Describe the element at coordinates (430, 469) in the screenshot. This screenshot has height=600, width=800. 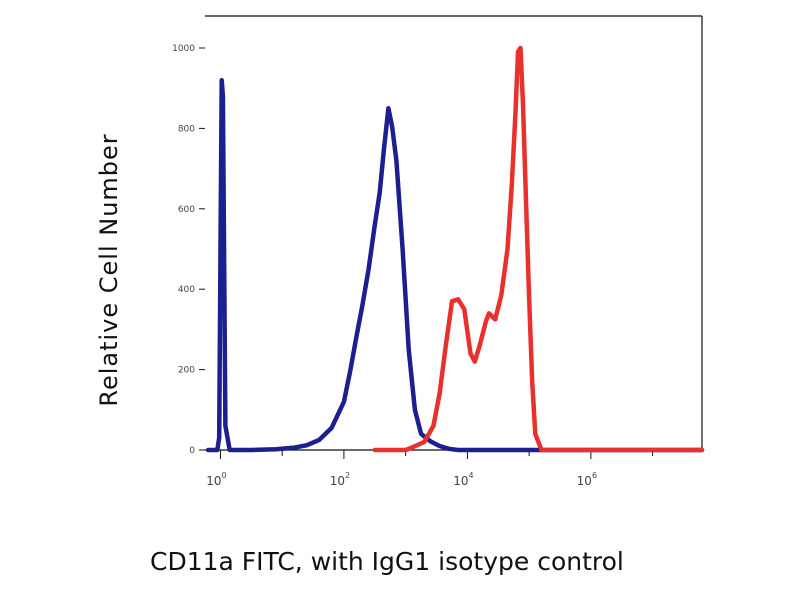
I see `x-axis-ticks: 10⁰ 10² 10⁴ 10⁶` at that location.